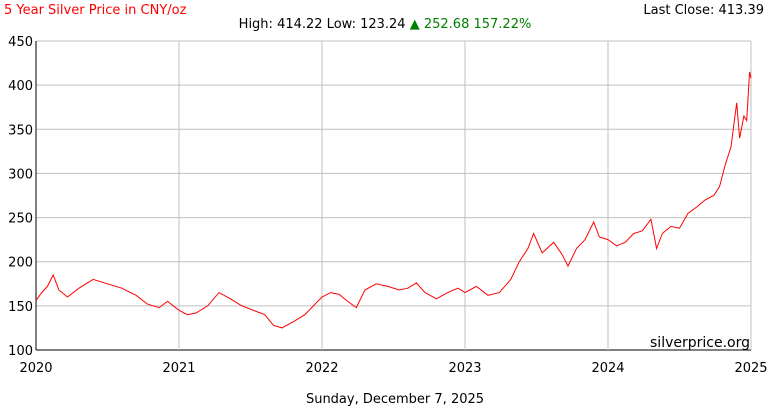  Describe the element at coordinates (20, 197) in the screenshot. I see `y-axis-ticks: 100 150 200 250 300 350 400 450` at that location.